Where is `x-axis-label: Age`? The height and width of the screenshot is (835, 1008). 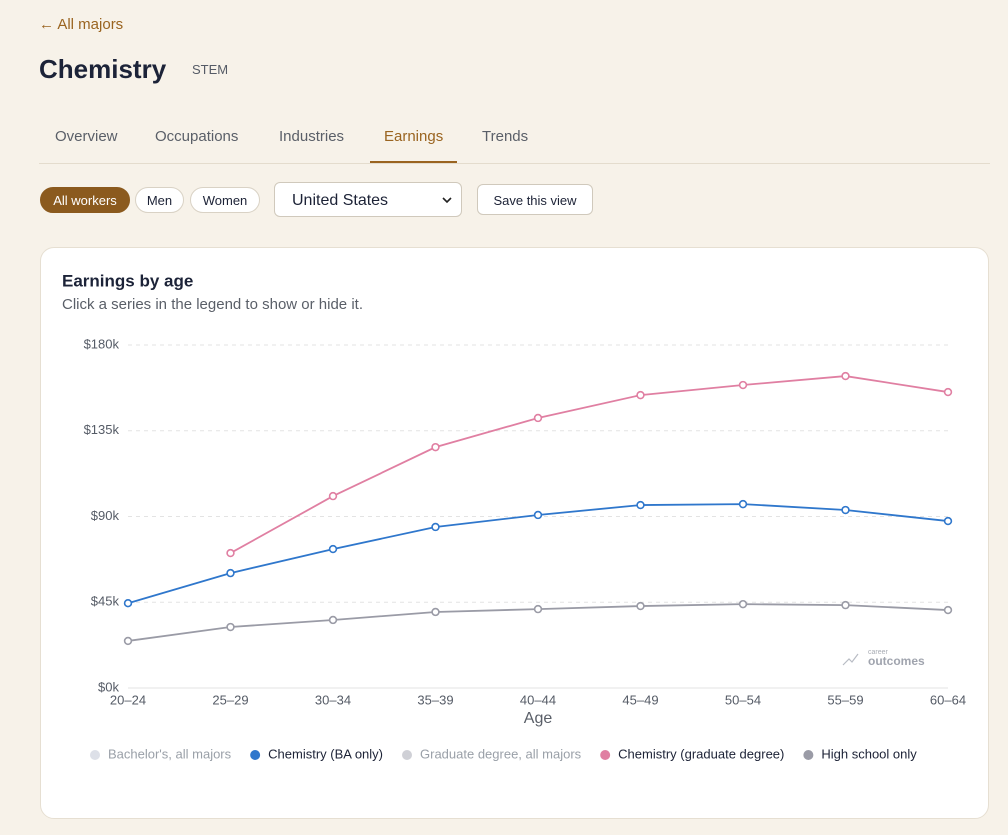 x-axis-label: Age is located at coordinates (538, 718).